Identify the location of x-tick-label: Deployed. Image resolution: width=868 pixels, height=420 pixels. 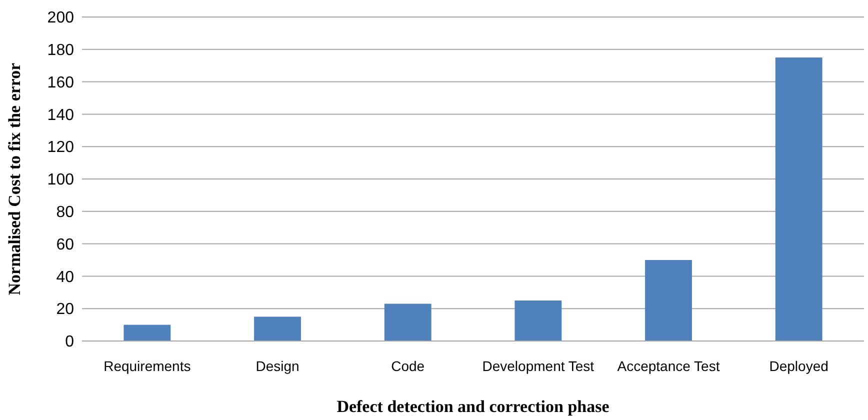
(798, 366).